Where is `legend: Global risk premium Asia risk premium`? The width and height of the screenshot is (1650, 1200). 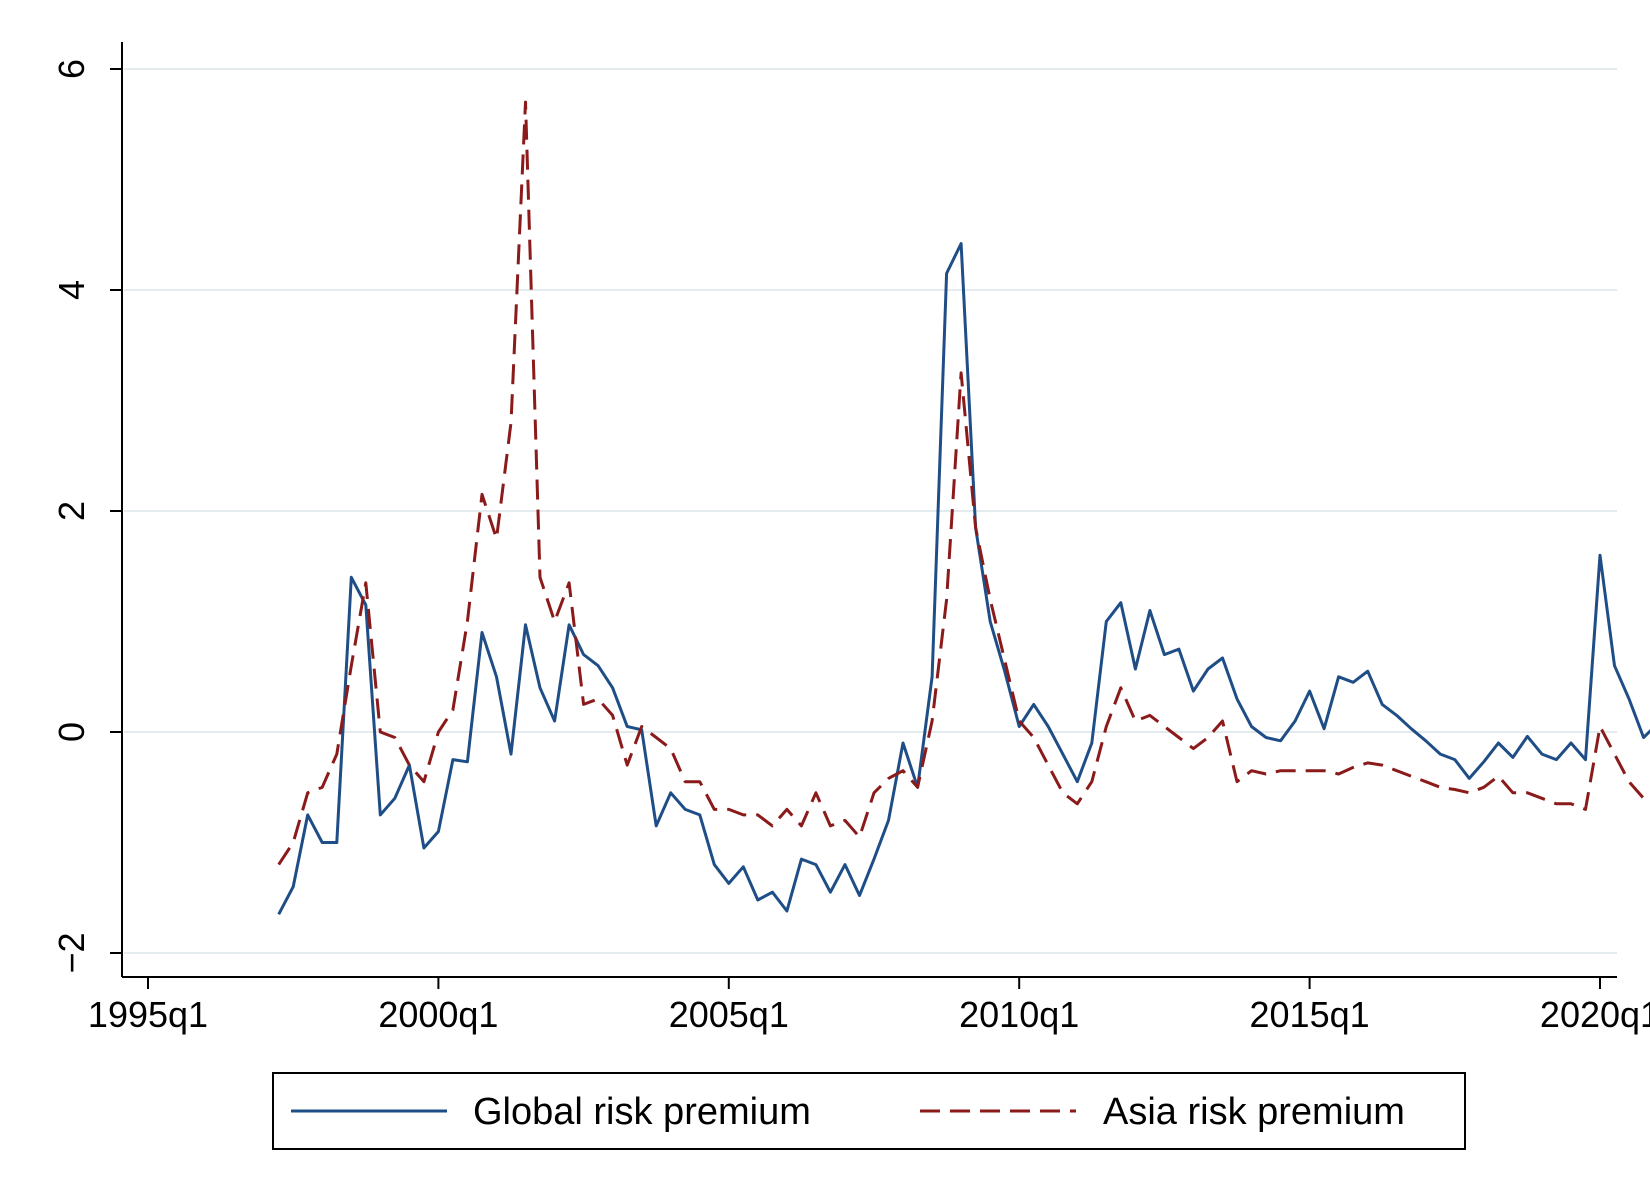
legend: Global risk premium Asia risk premium is located at coordinates (869, 1111).